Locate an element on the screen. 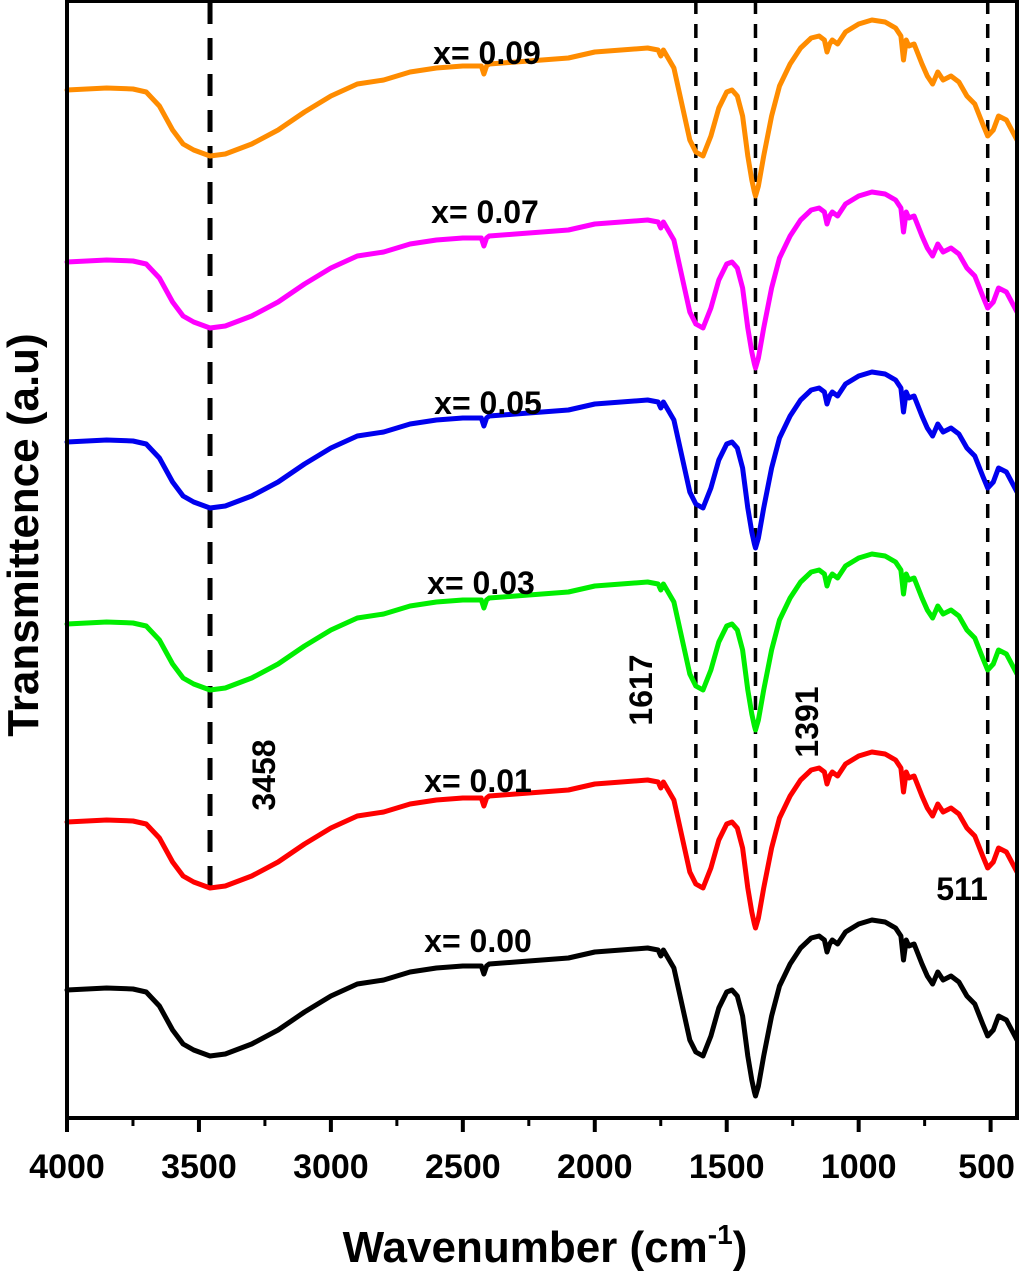 This screenshot has width=1019, height=1287. peak-label-3458: 3458 is located at coordinates (264, 774).